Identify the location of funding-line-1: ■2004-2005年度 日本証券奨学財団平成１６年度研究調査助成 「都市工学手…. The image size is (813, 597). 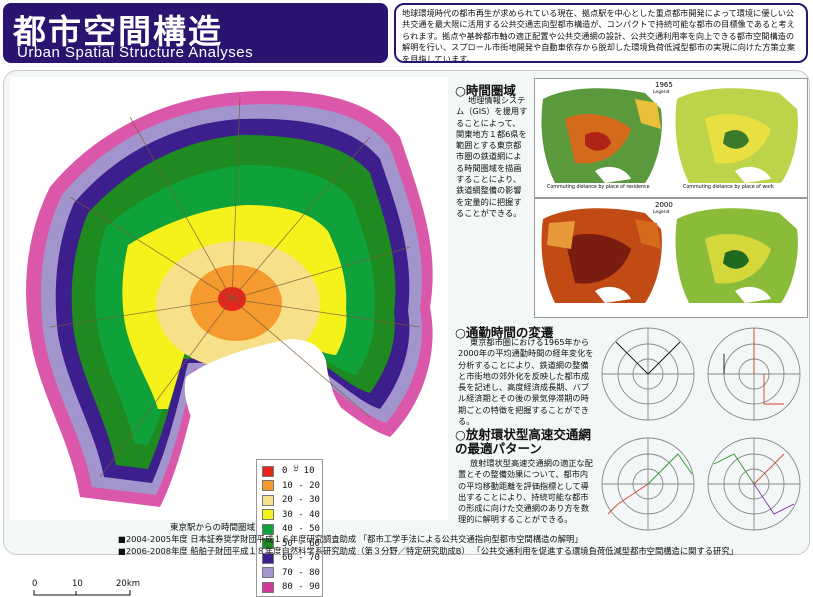
(350, 539).